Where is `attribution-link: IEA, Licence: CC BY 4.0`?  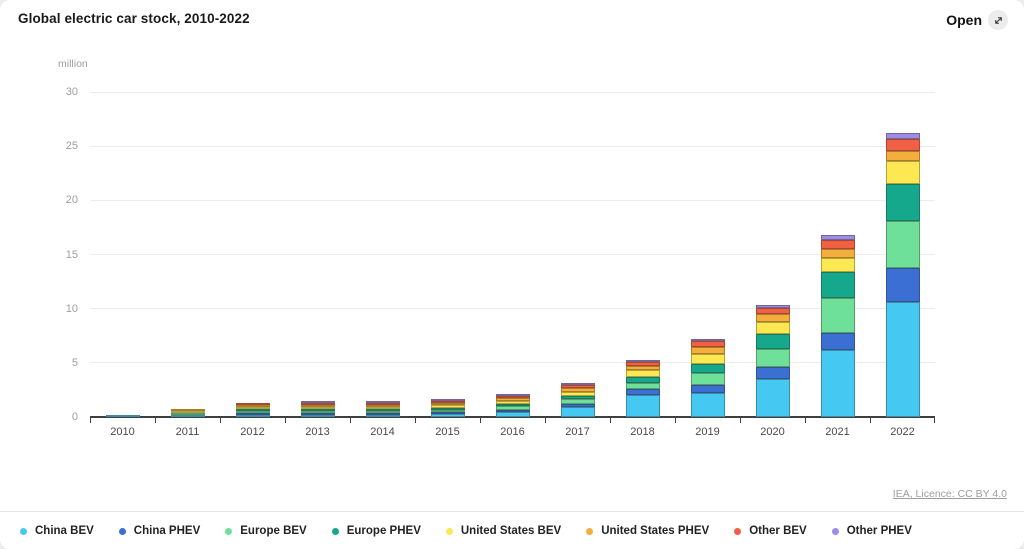
attribution-link: IEA, Licence: CC BY 4.0 is located at coordinates (949, 494).